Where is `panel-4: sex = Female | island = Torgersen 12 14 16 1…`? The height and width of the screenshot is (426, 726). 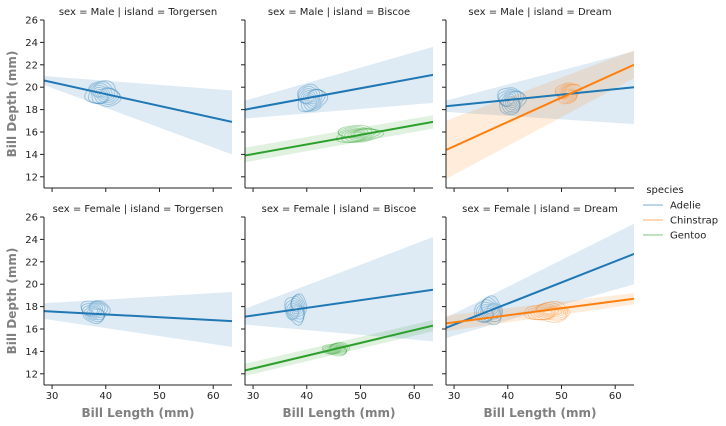 panel-4: sex = Female | island = Torgersen 12 14 16 1… is located at coordinates (128, 303).